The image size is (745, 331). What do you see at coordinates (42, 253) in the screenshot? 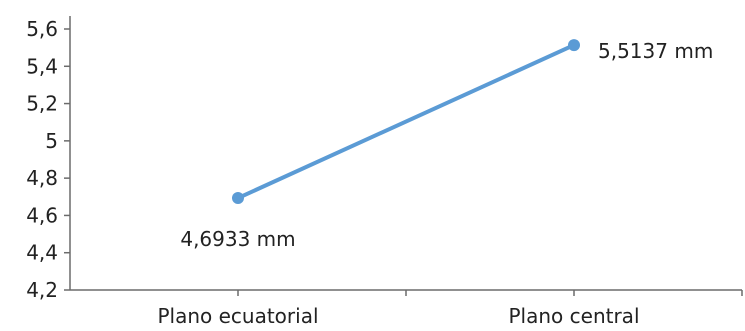
I see `y-tick-label: 4,4` at bounding box center [42, 253].